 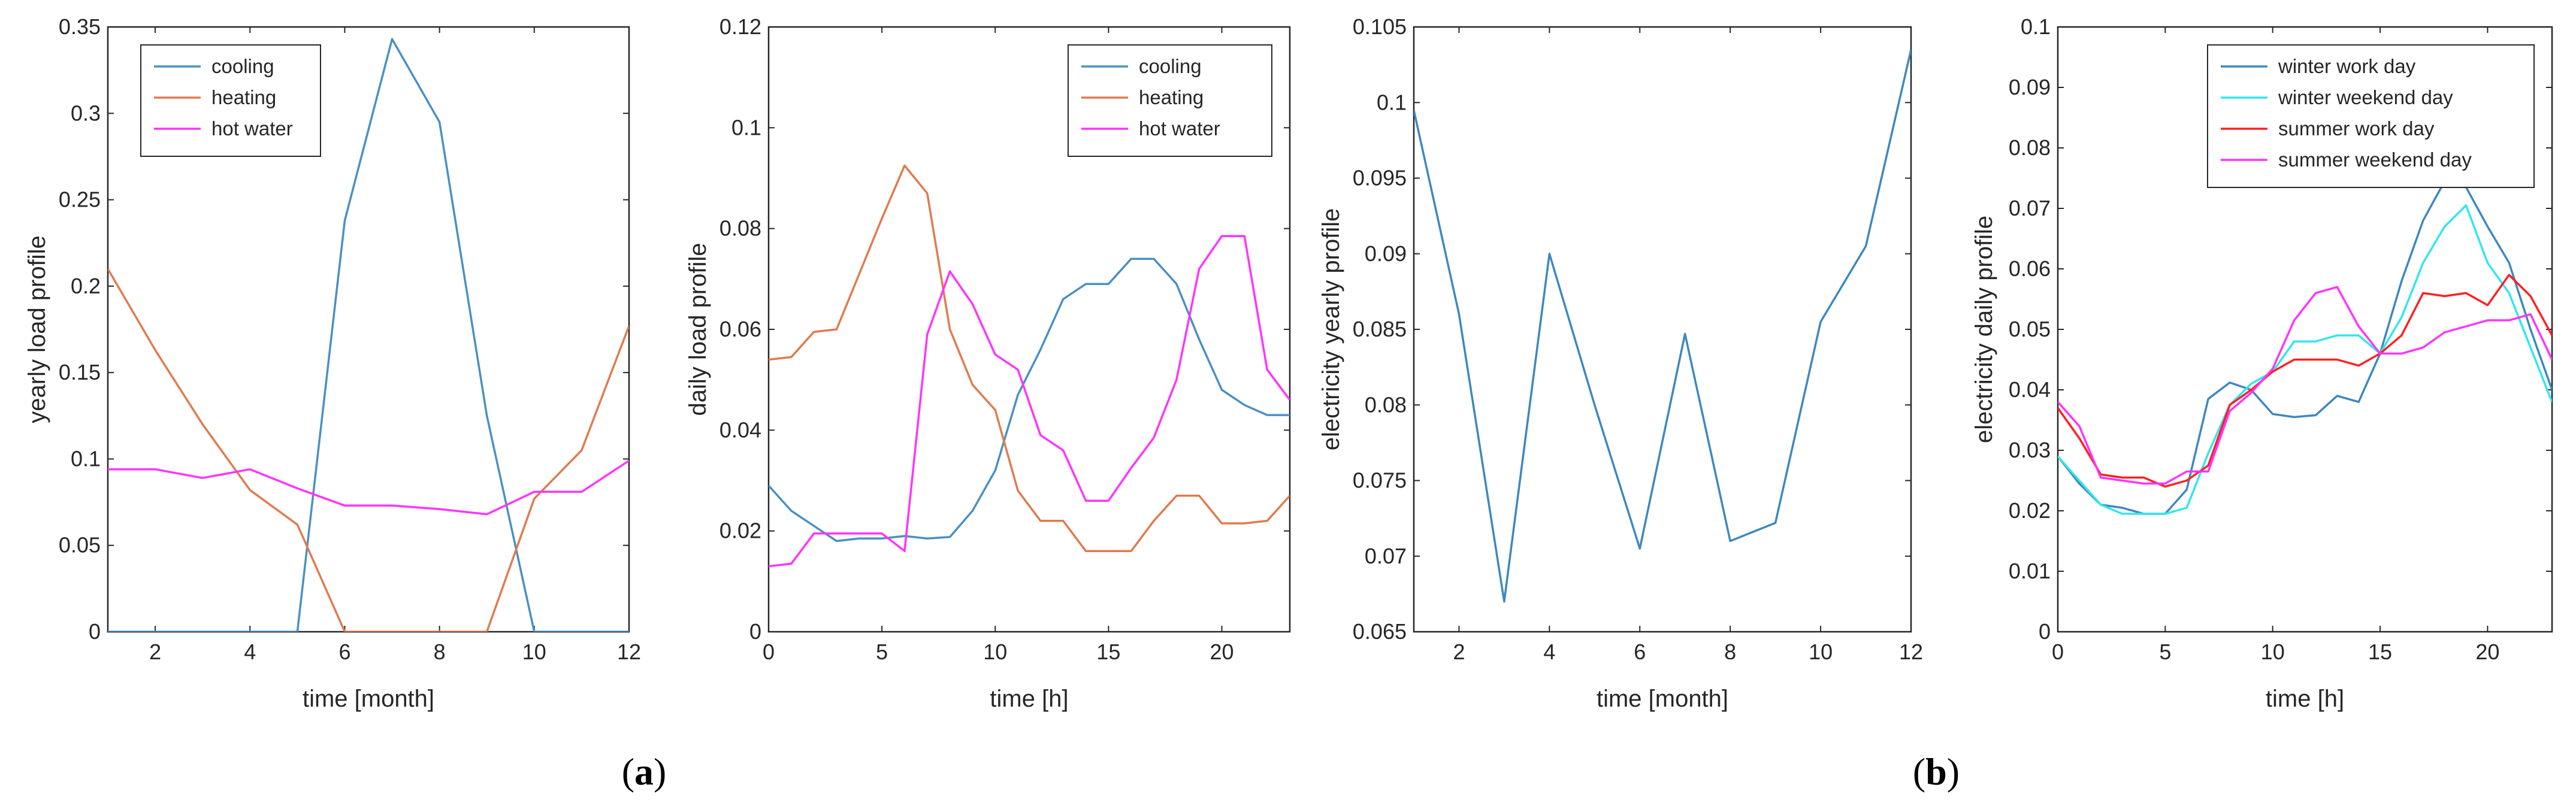 What do you see at coordinates (2030, 87) in the screenshot?
I see `electricity-daily-ytick-label: 0.09` at bounding box center [2030, 87].